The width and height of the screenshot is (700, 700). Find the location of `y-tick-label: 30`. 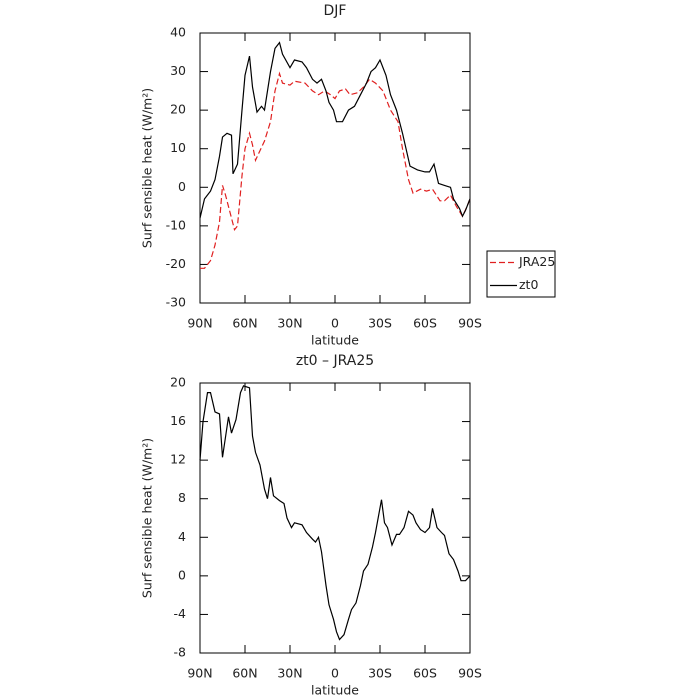

y-tick-label: 30 is located at coordinates (178, 70).